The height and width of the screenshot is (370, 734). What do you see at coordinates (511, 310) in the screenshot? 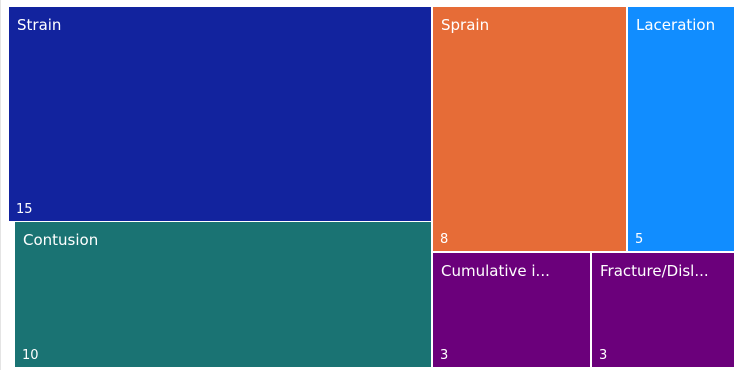
I see `treemap-tile-cumulative-injury: Cumulative i... 3` at bounding box center [511, 310].